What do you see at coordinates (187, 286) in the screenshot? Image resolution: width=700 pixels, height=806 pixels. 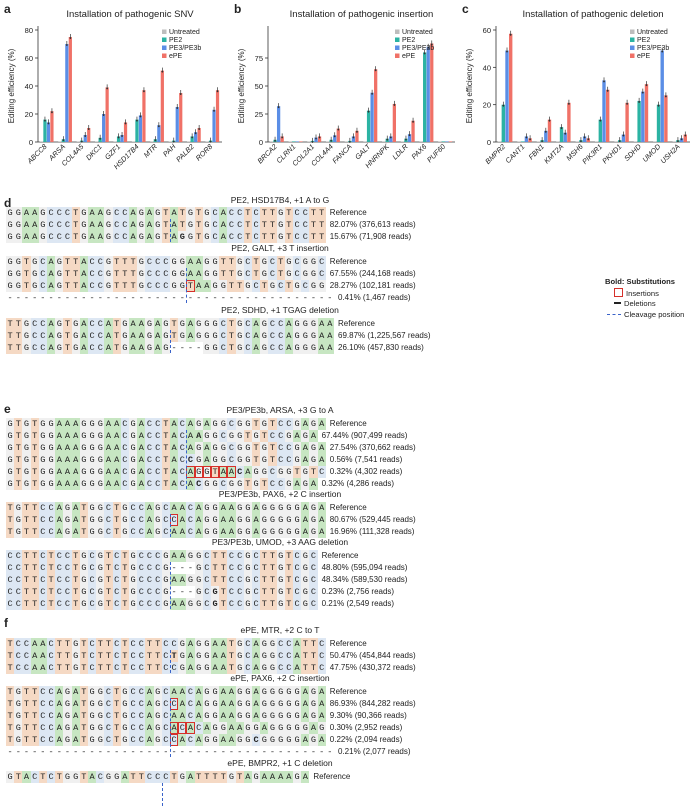 I see `cleavage-position-line` at bounding box center [187, 286].